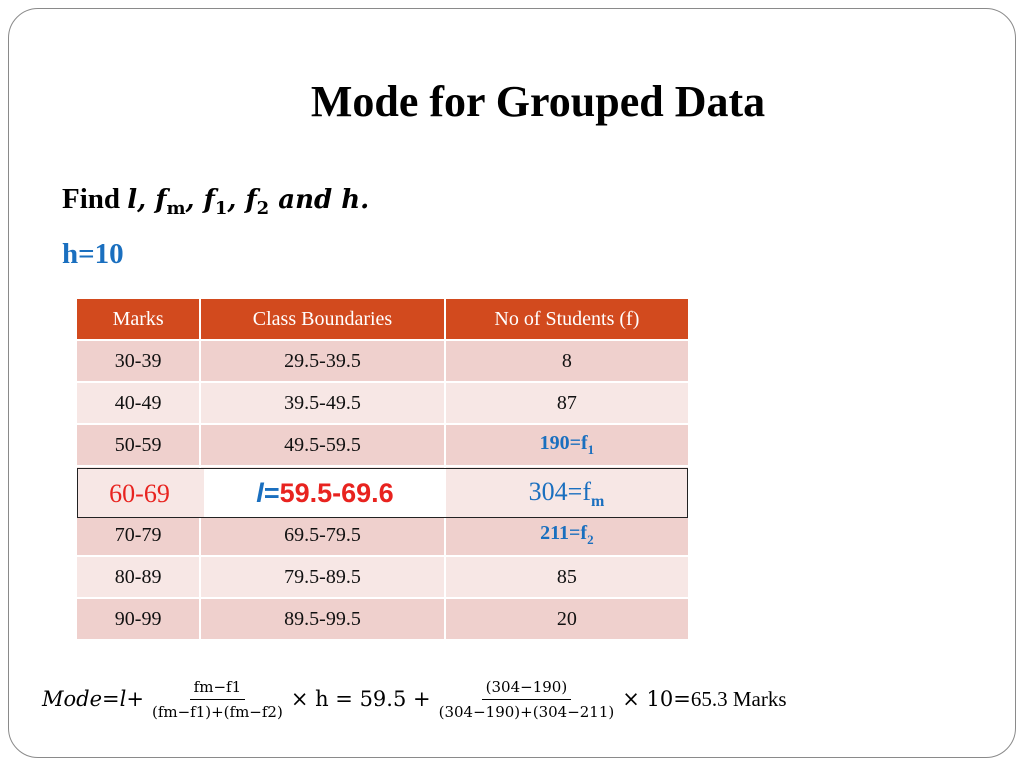 The image size is (1024, 768). I want to click on find-prefix: Find, so click(91, 199).